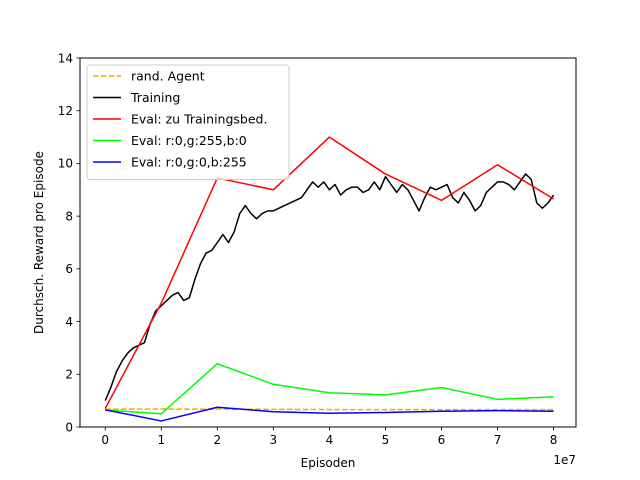 Image resolution: width=640 pixels, height=480 pixels. What do you see at coordinates (217, 440) in the screenshot?
I see `x-tick-label-2: 2` at bounding box center [217, 440].